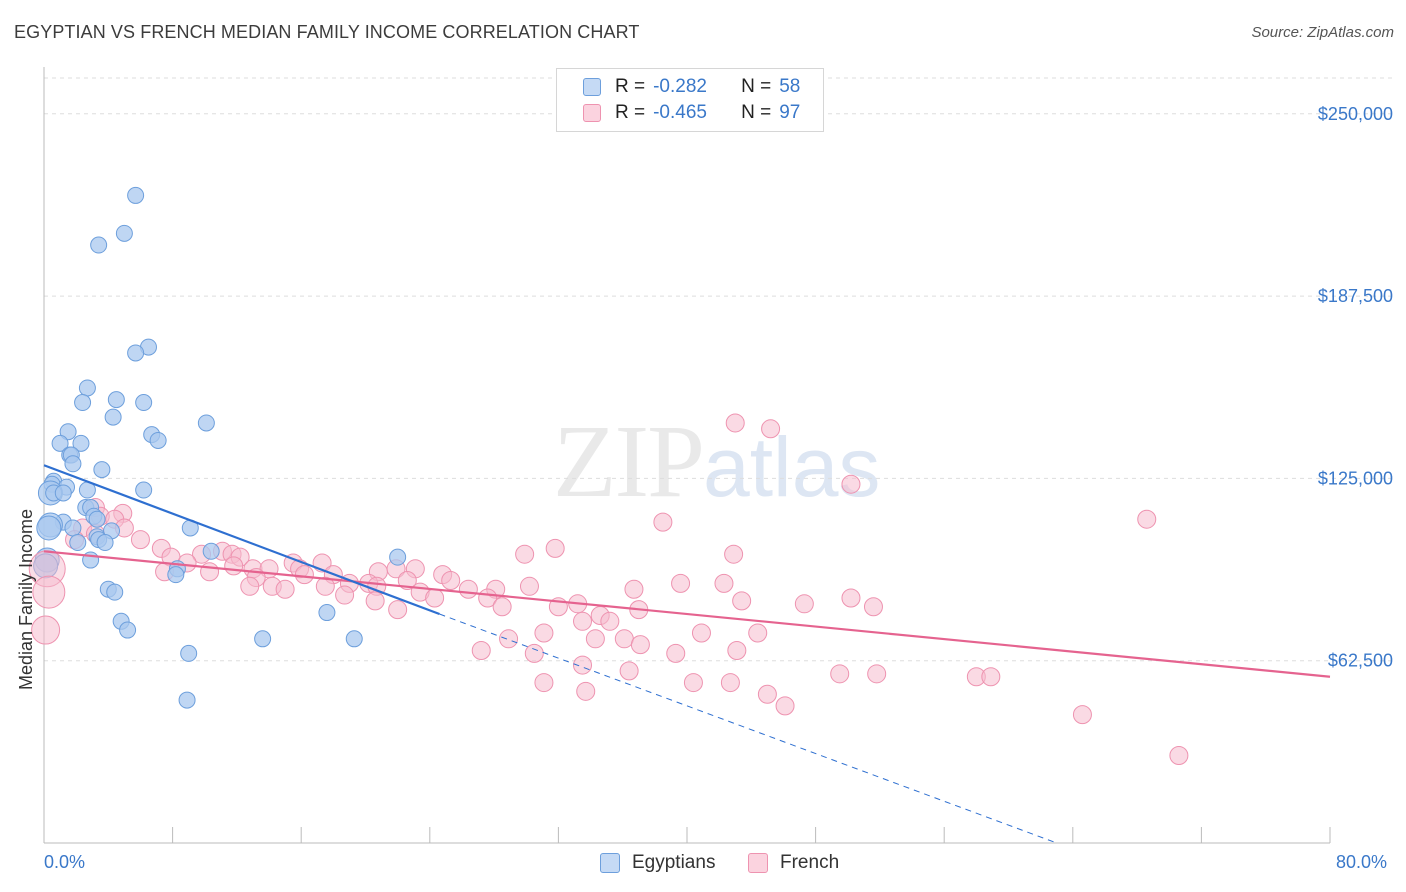  I want to click on y-tick-label: $250,000, so click(1355, 114).